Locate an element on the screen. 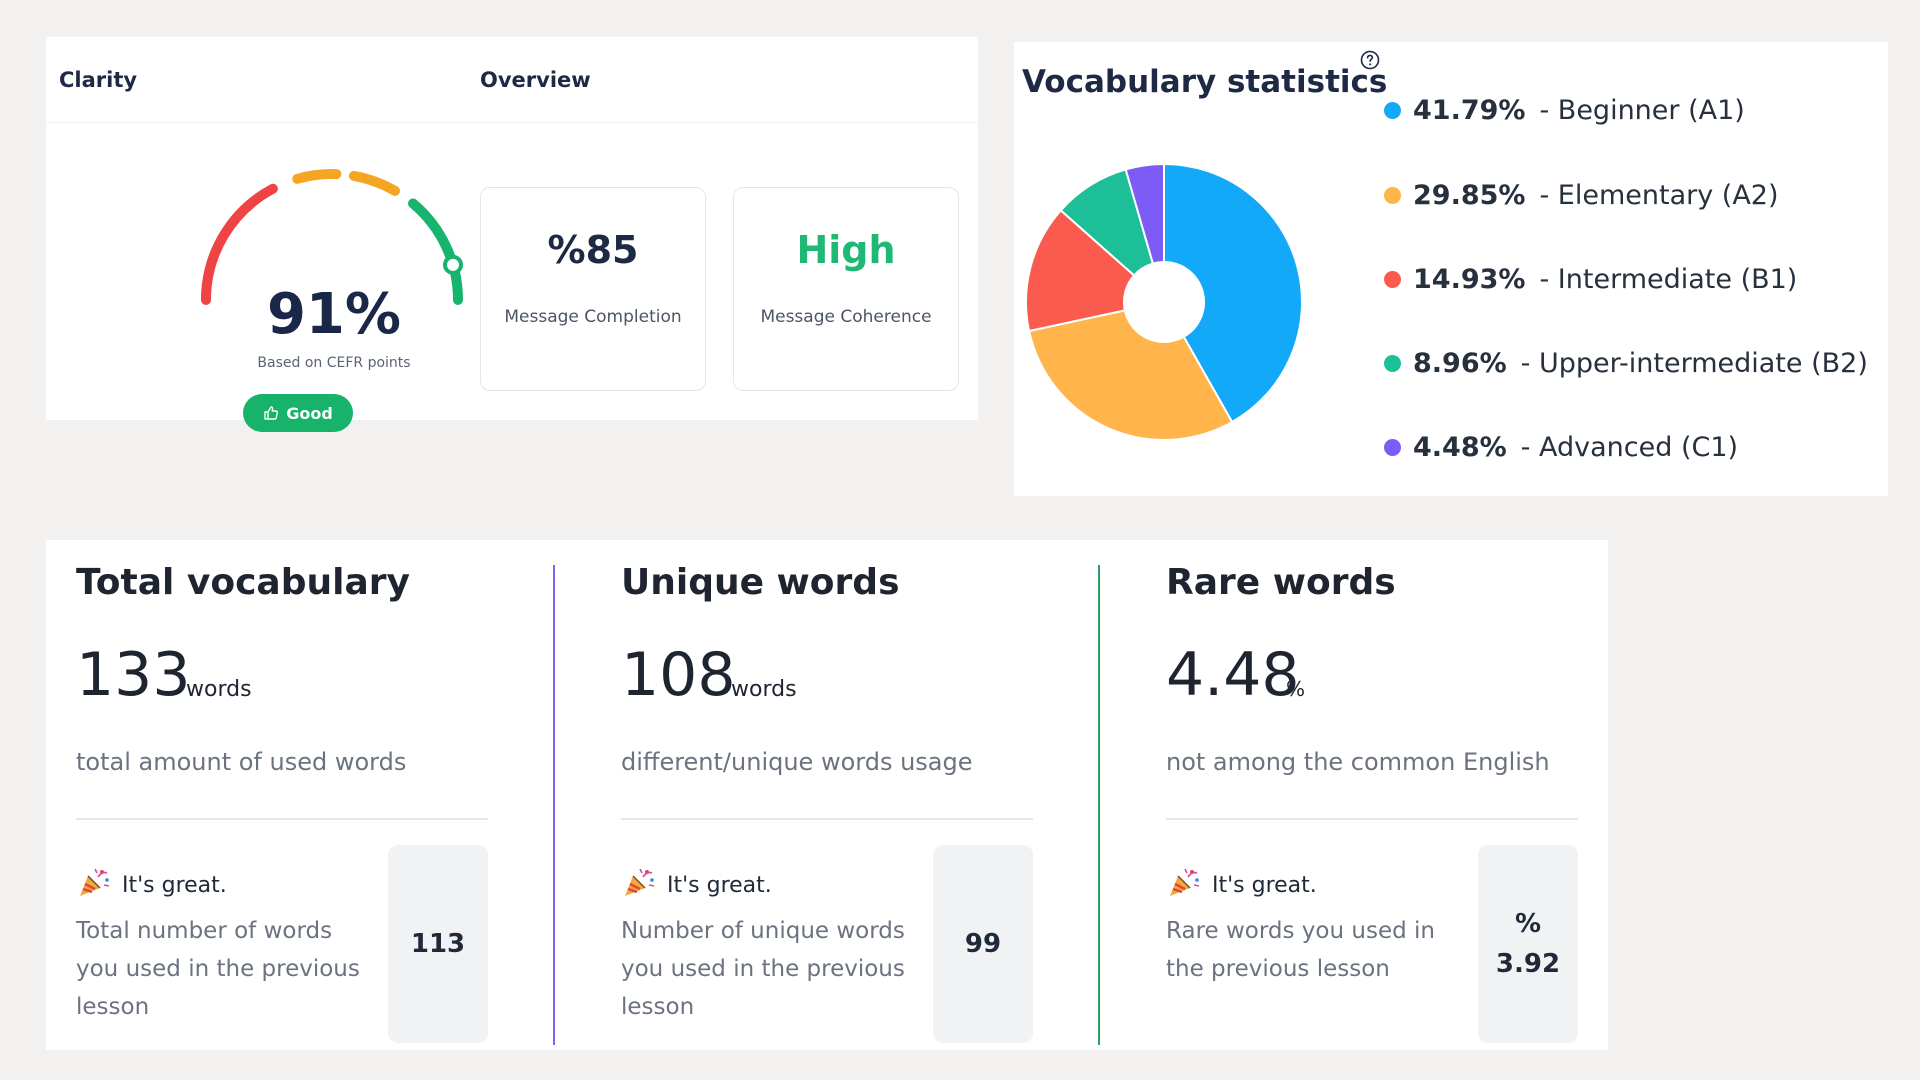 This screenshot has width=1920, height=1080. legend-percentage: 29.85% is located at coordinates (1469, 195).